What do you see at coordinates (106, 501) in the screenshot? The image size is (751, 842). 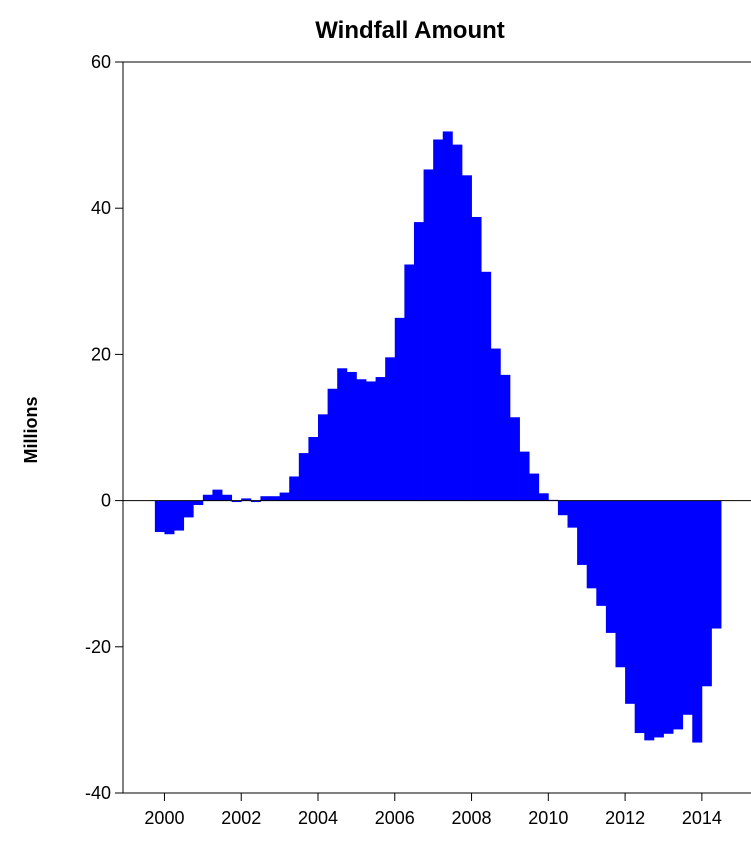 I see `y-tick-label: 0` at bounding box center [106, 501].